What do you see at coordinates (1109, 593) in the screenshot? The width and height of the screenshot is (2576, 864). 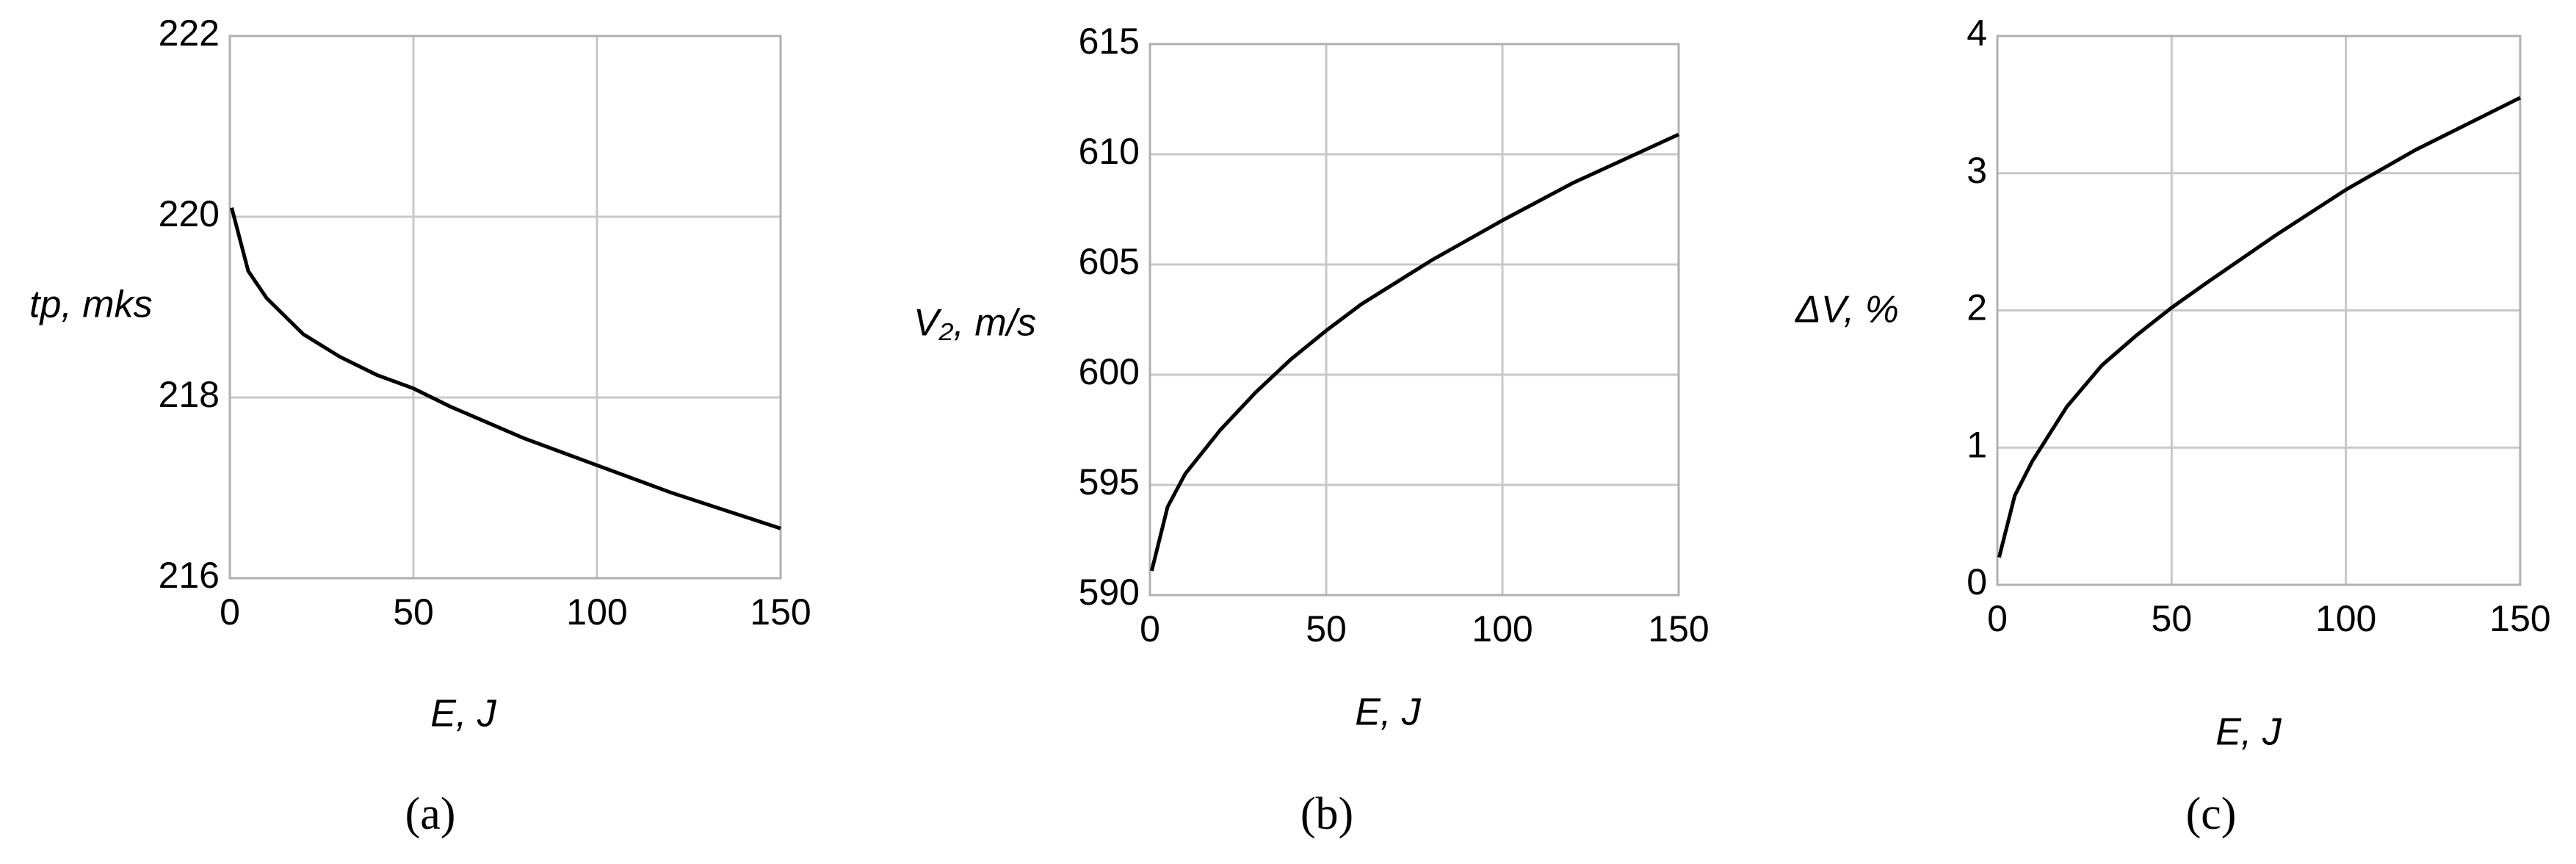 I see `y-tick-label: 590` at bounding box center [1109, 593].